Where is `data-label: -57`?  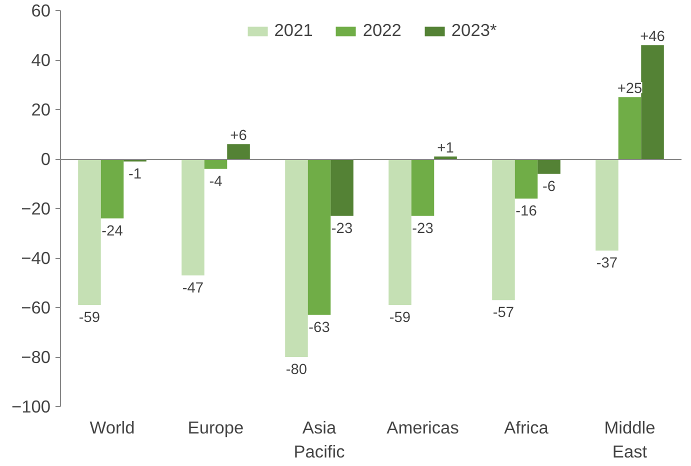
data-label: -57 is located at coordinates (503, 313).